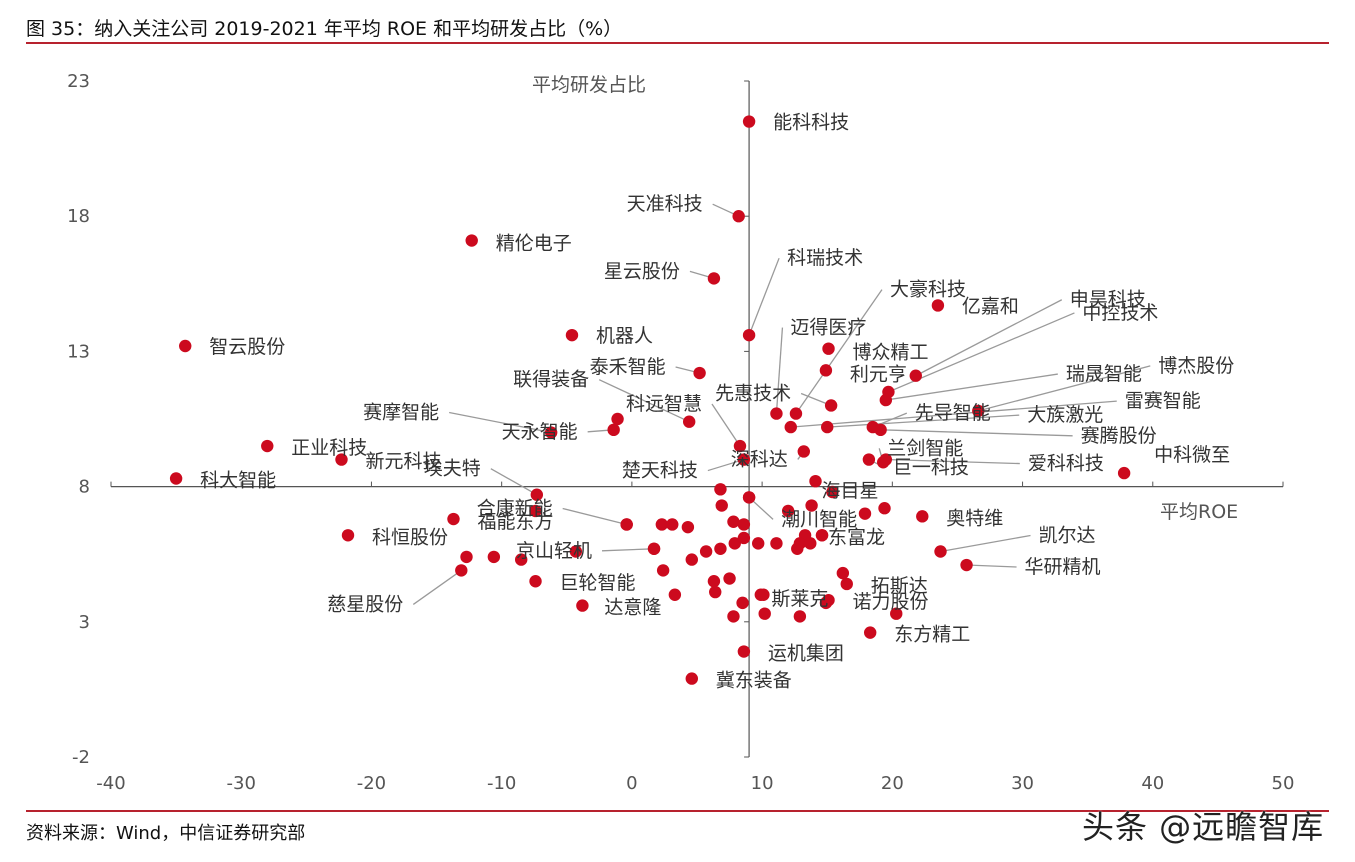  Describe the element at coordinates (1283, 783) in the screenshot. I see `x-tick-label: 50` at that location.